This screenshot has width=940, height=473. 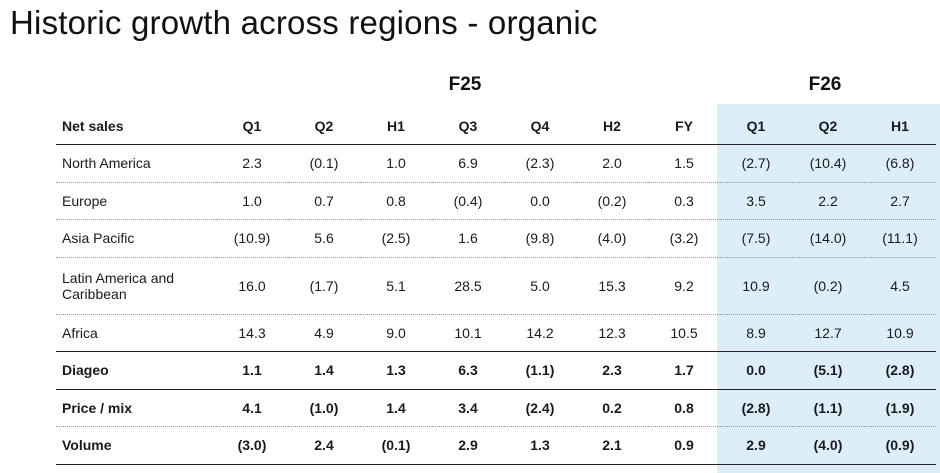 I want to click on table-cell: 9.0, so click(x=396, y=333).